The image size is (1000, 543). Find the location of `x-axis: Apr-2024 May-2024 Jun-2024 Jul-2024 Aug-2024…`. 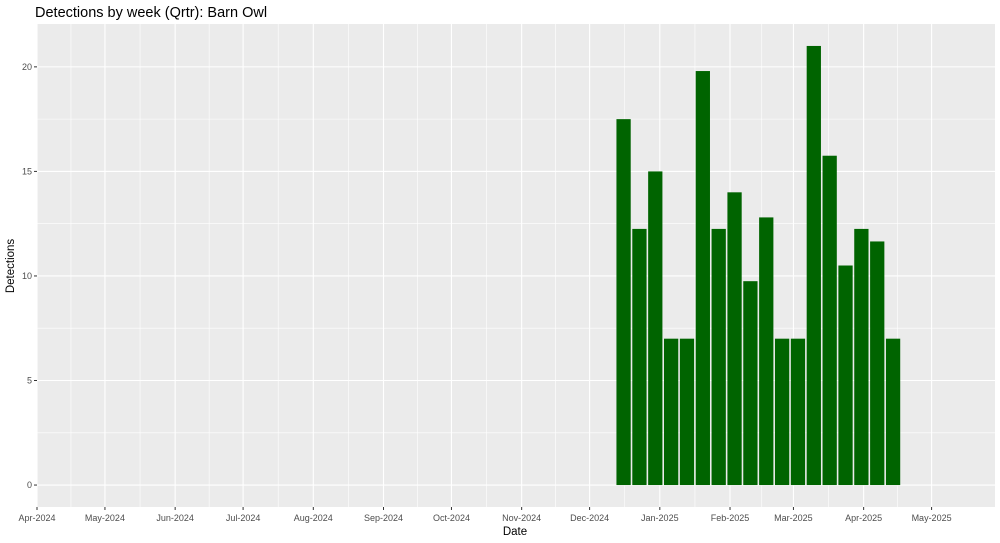

x-axis: Apr-2024 May-2024 Jun-2024 Jul-2024 Aug-2024… is located at coordinates (485, 515).